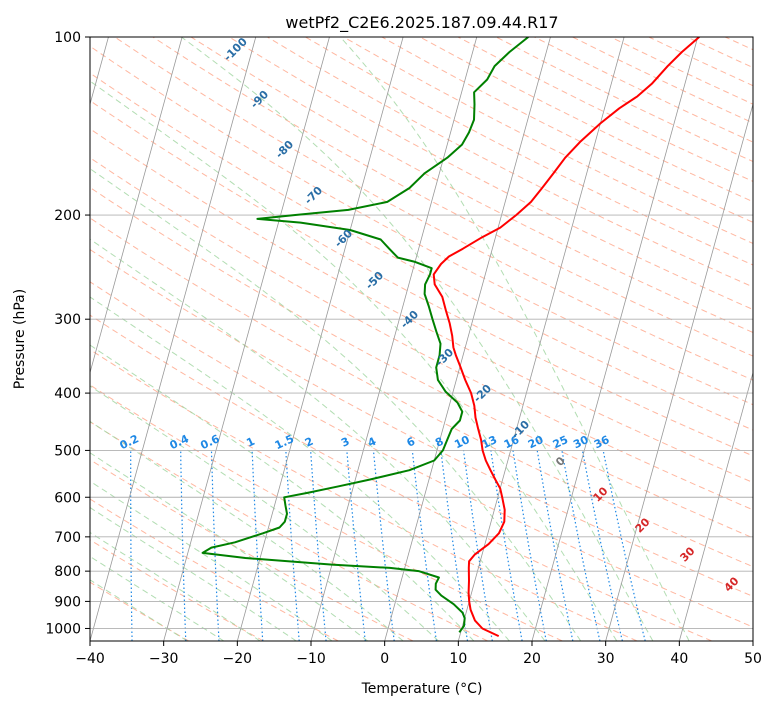 Image resolution: width=775 pixels, height=708 pixels. Describe the element at coordinates (753, 659) in the screenshot. I see `x-tick-label: 50` at that location.